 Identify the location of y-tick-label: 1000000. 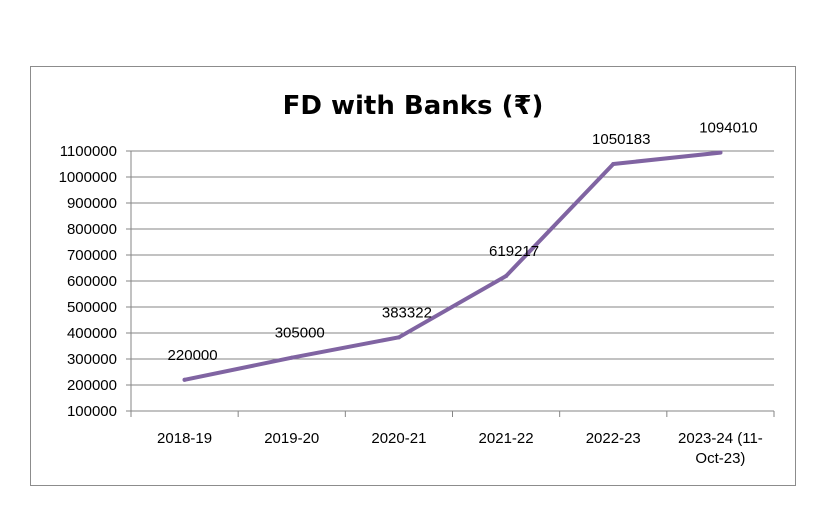
(88, 177).